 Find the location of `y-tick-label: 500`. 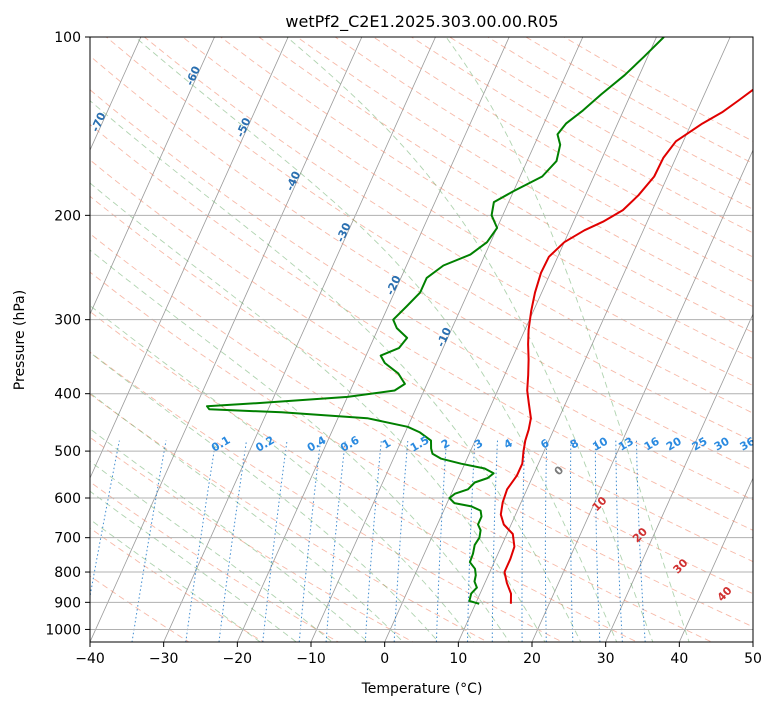

y-tick-label: 500 is located at coordinates (67, 452).